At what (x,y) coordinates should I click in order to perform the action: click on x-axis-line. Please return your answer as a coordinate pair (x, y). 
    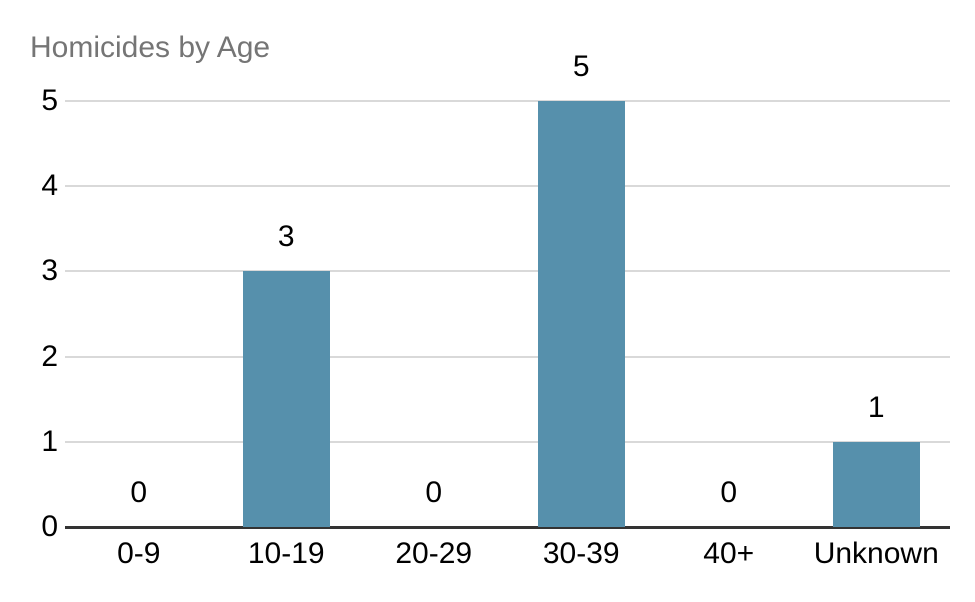
    Looking at the image, I should click on (507, 527).